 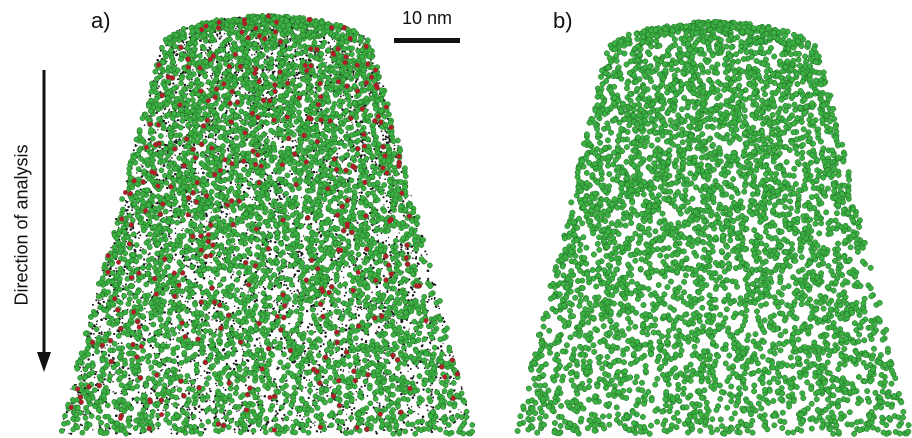 I want to click on arrow-down-icon, so click(x=44, y=221).